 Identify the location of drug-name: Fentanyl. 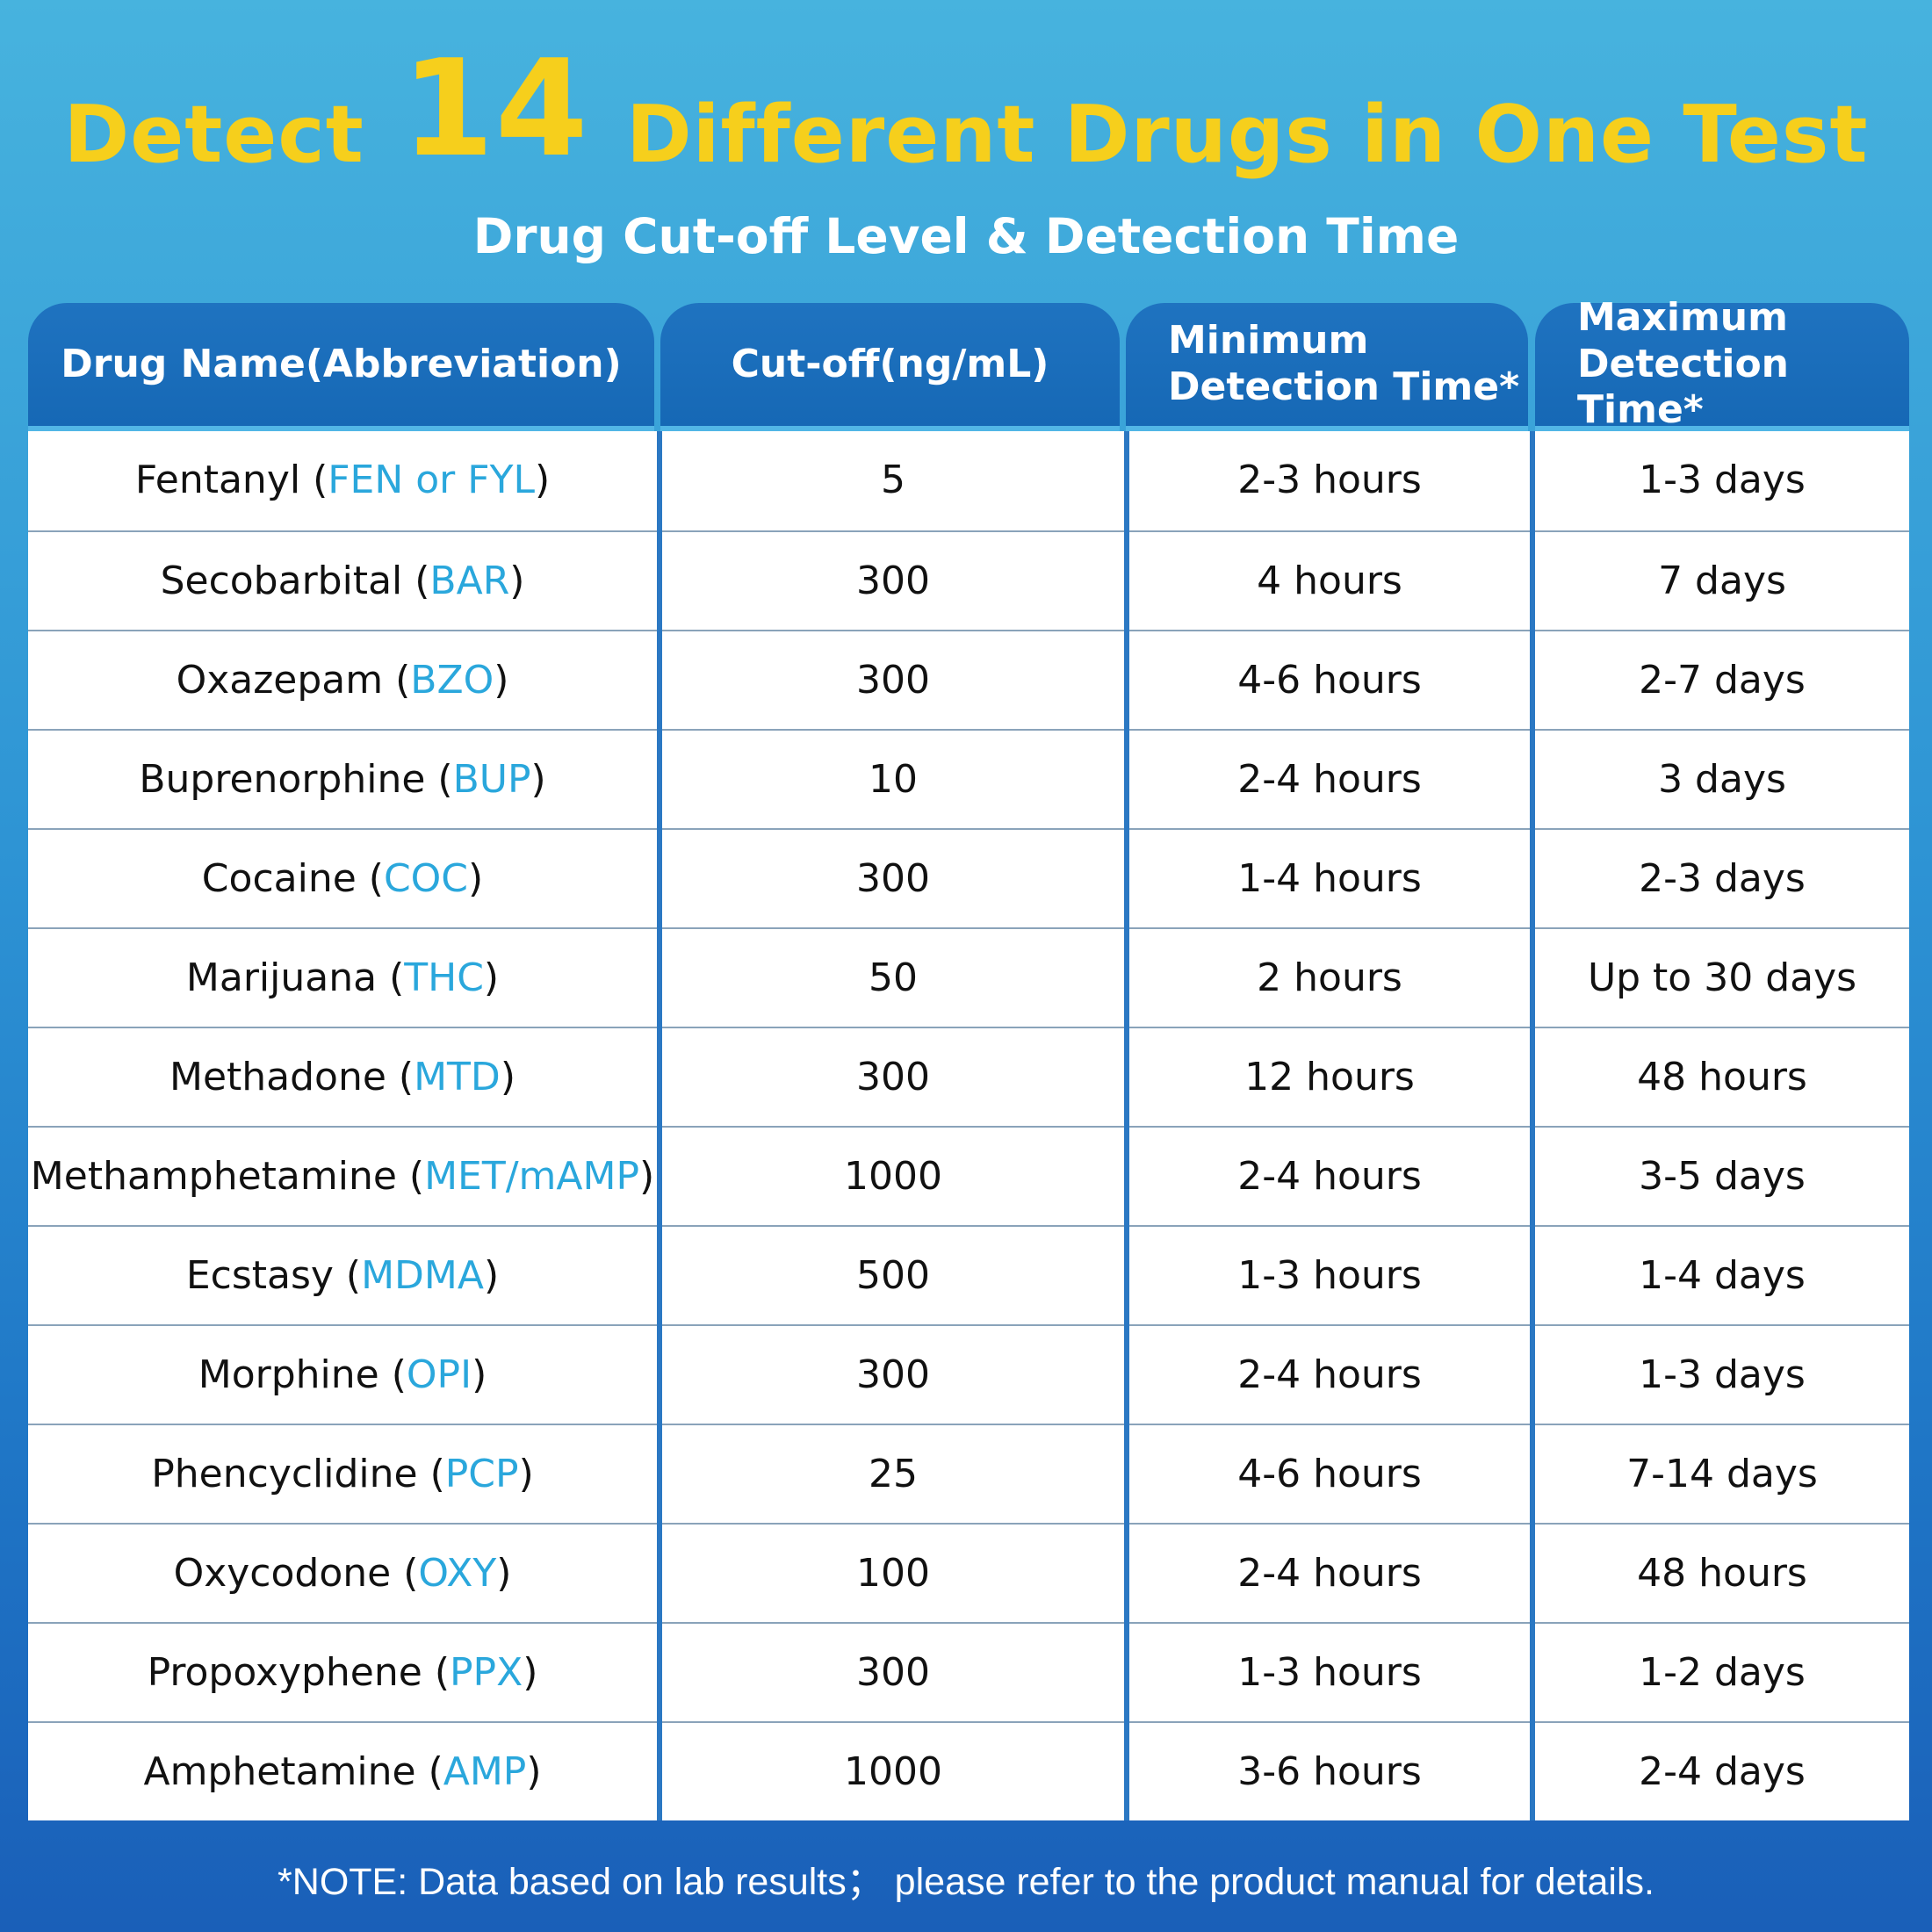
(217, 480).